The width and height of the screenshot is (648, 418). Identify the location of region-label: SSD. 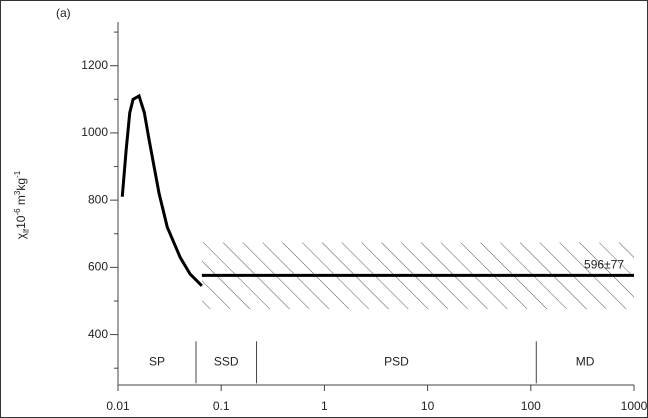
(226, 361).